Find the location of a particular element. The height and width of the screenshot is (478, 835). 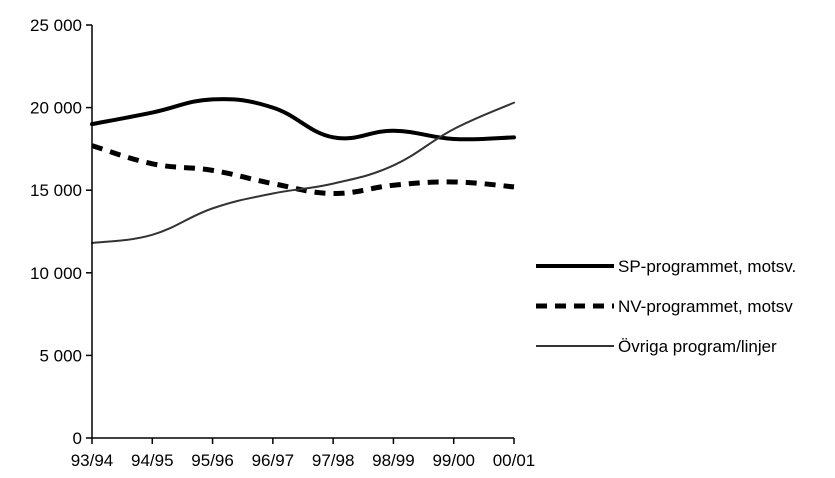

x-tick-label: 94/95 is located at coordinates (152, 460).